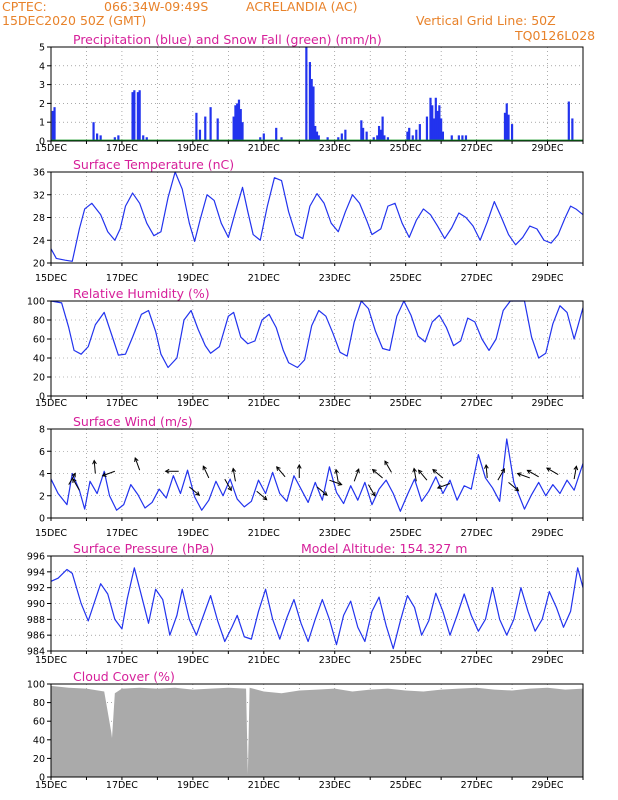  Describe the element at coordinates (24, 7) in the screenshot. I see `header-org: CPTEC:` at that location.